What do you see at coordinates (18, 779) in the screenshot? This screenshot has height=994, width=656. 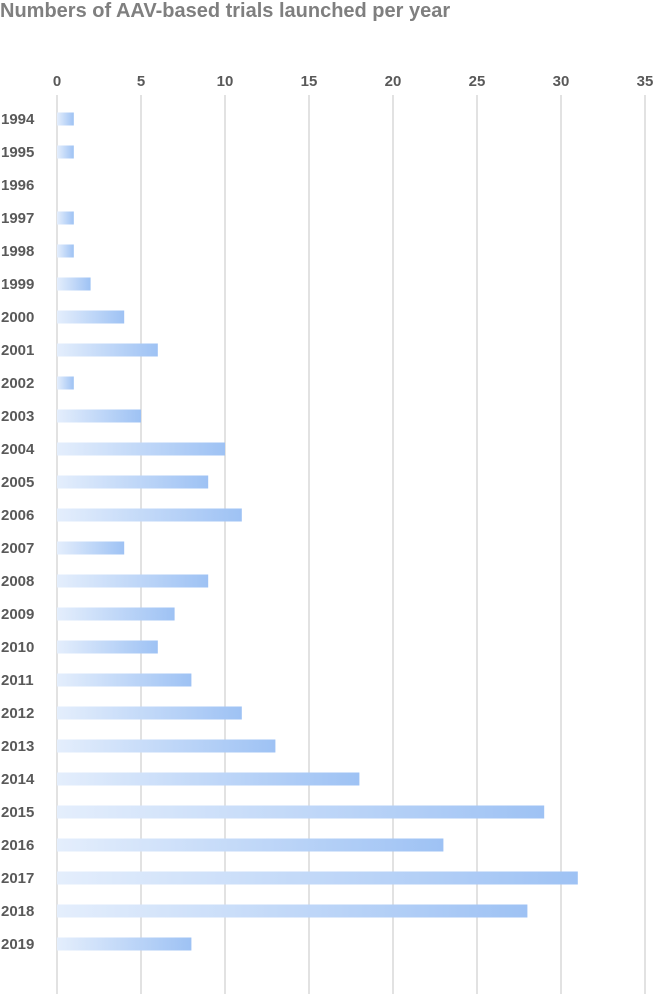 I see `category-label-2014: 2014` at bounding box center [18, 779].